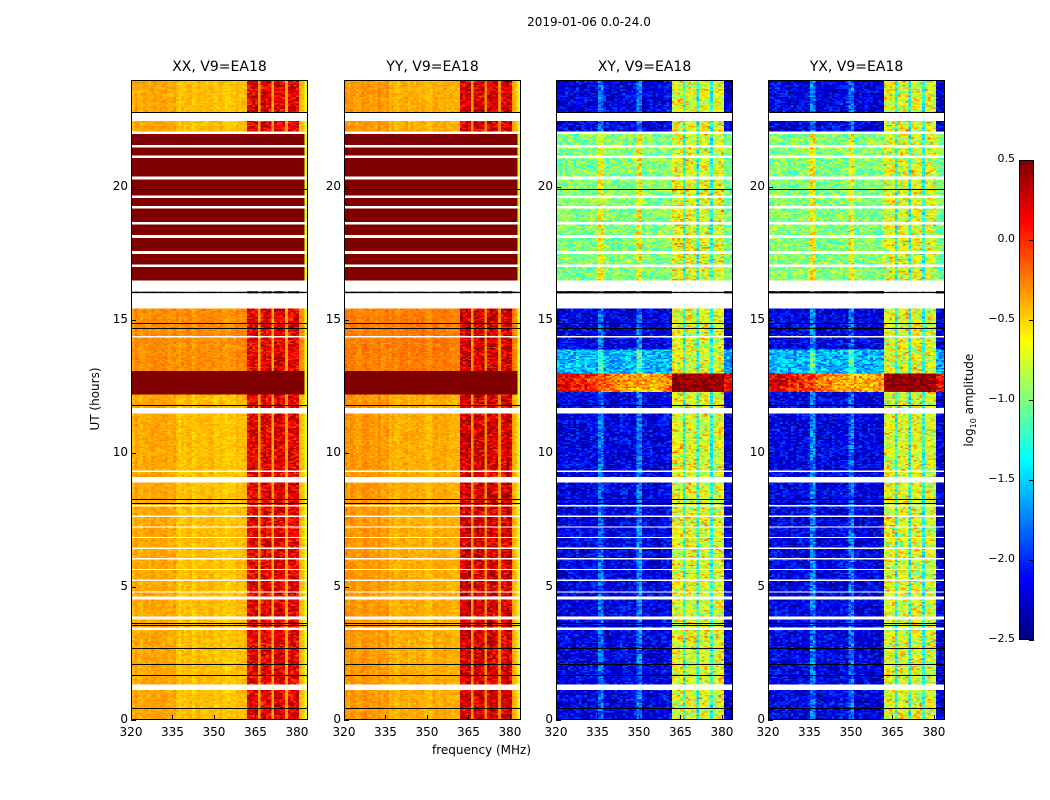 Image resolution: width=1050 pixels, height=800 pixels. What do you see at coordinates (1001, 398) in the screenshot?
I see `colorbar-tick-label: −1.0` at bounding box center [1001, 398].